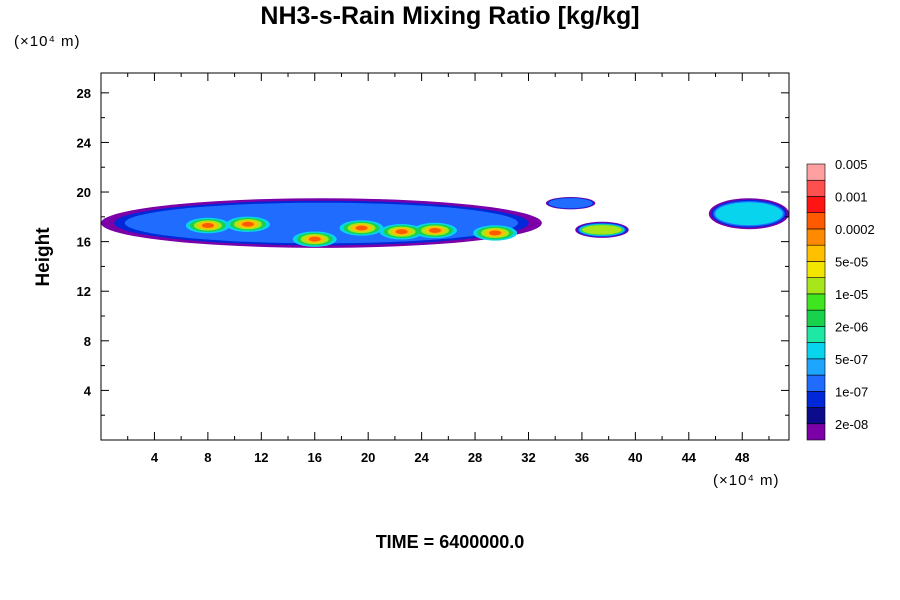 This screenshot has width=900, height=600. What do you see at coordinates (315, 457) in the screenshot?
I see `x-tick-label: 16` at bounding box center [315, 457].